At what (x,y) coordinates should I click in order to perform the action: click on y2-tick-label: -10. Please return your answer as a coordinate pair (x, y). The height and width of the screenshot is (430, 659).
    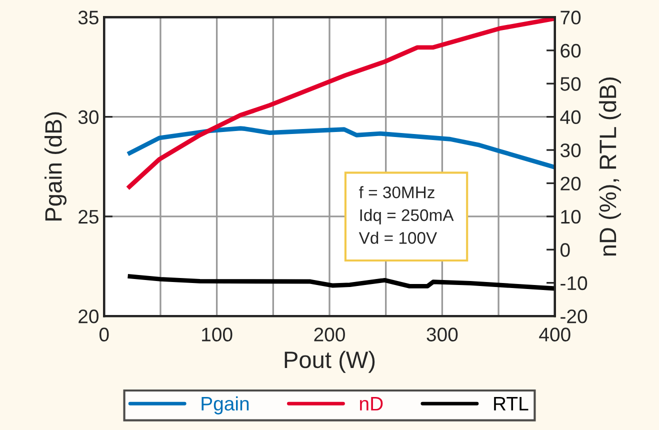
    Looking at the image, I should click on (574, 283).